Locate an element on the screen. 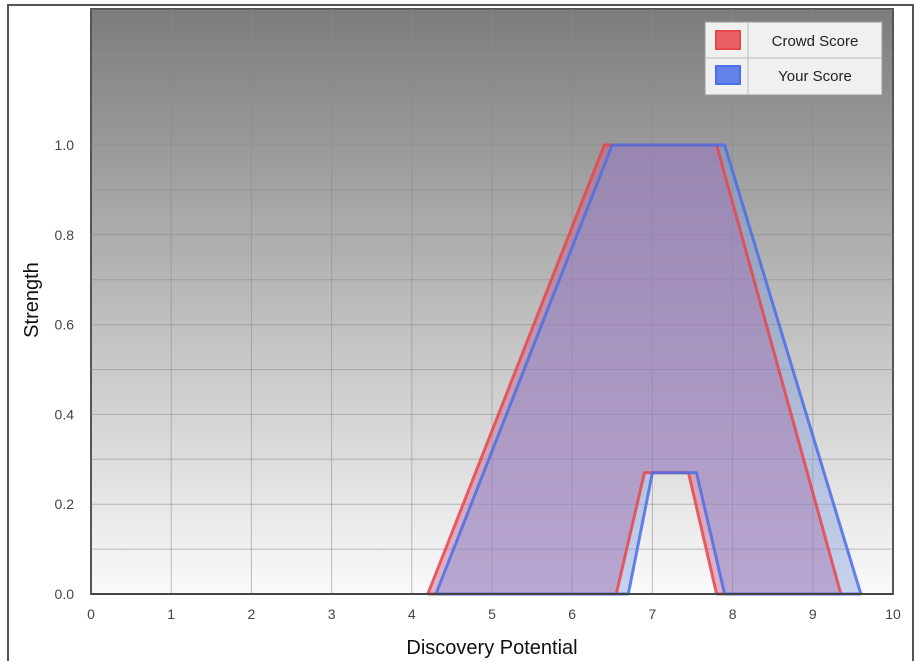 Image resolution: width=919 pixels, height=661 pixels. x-tick-label: 5 is located at coordinates (492, 614).